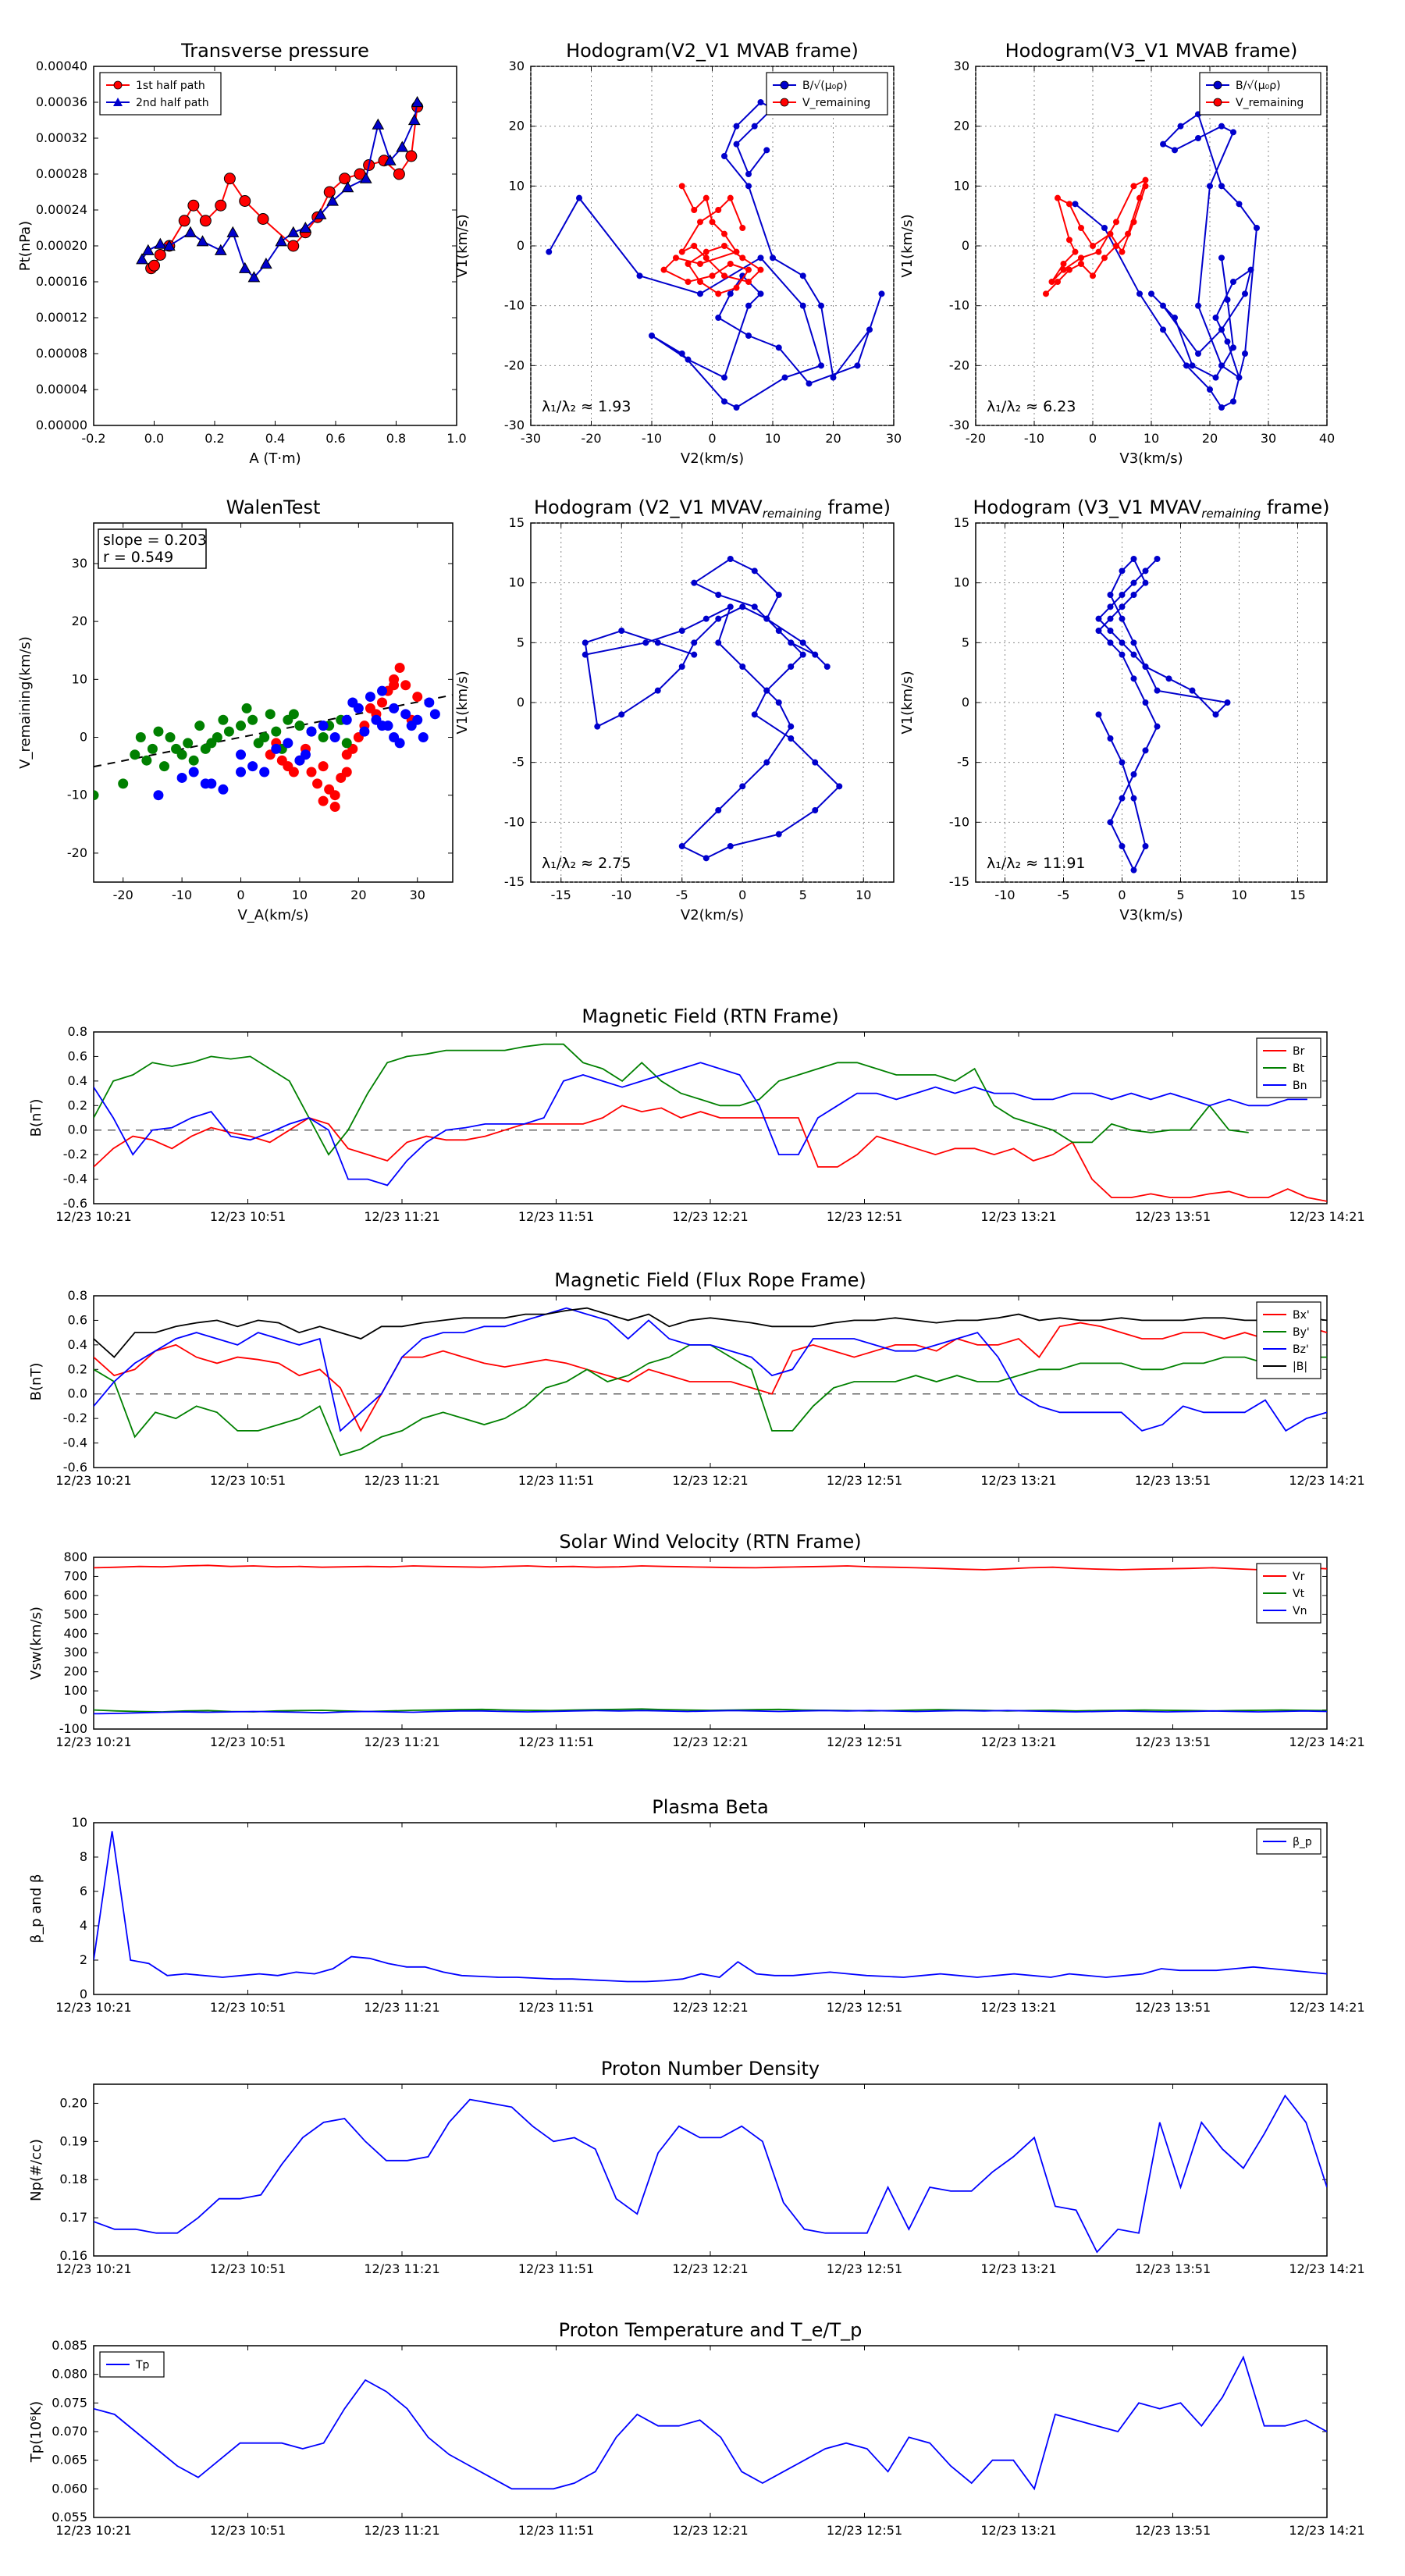  What do you see at coordinates (711, 1153) in the screenshot?
I see `magnetic-field-rtn-series-line` at bounding box center [711, 1153].